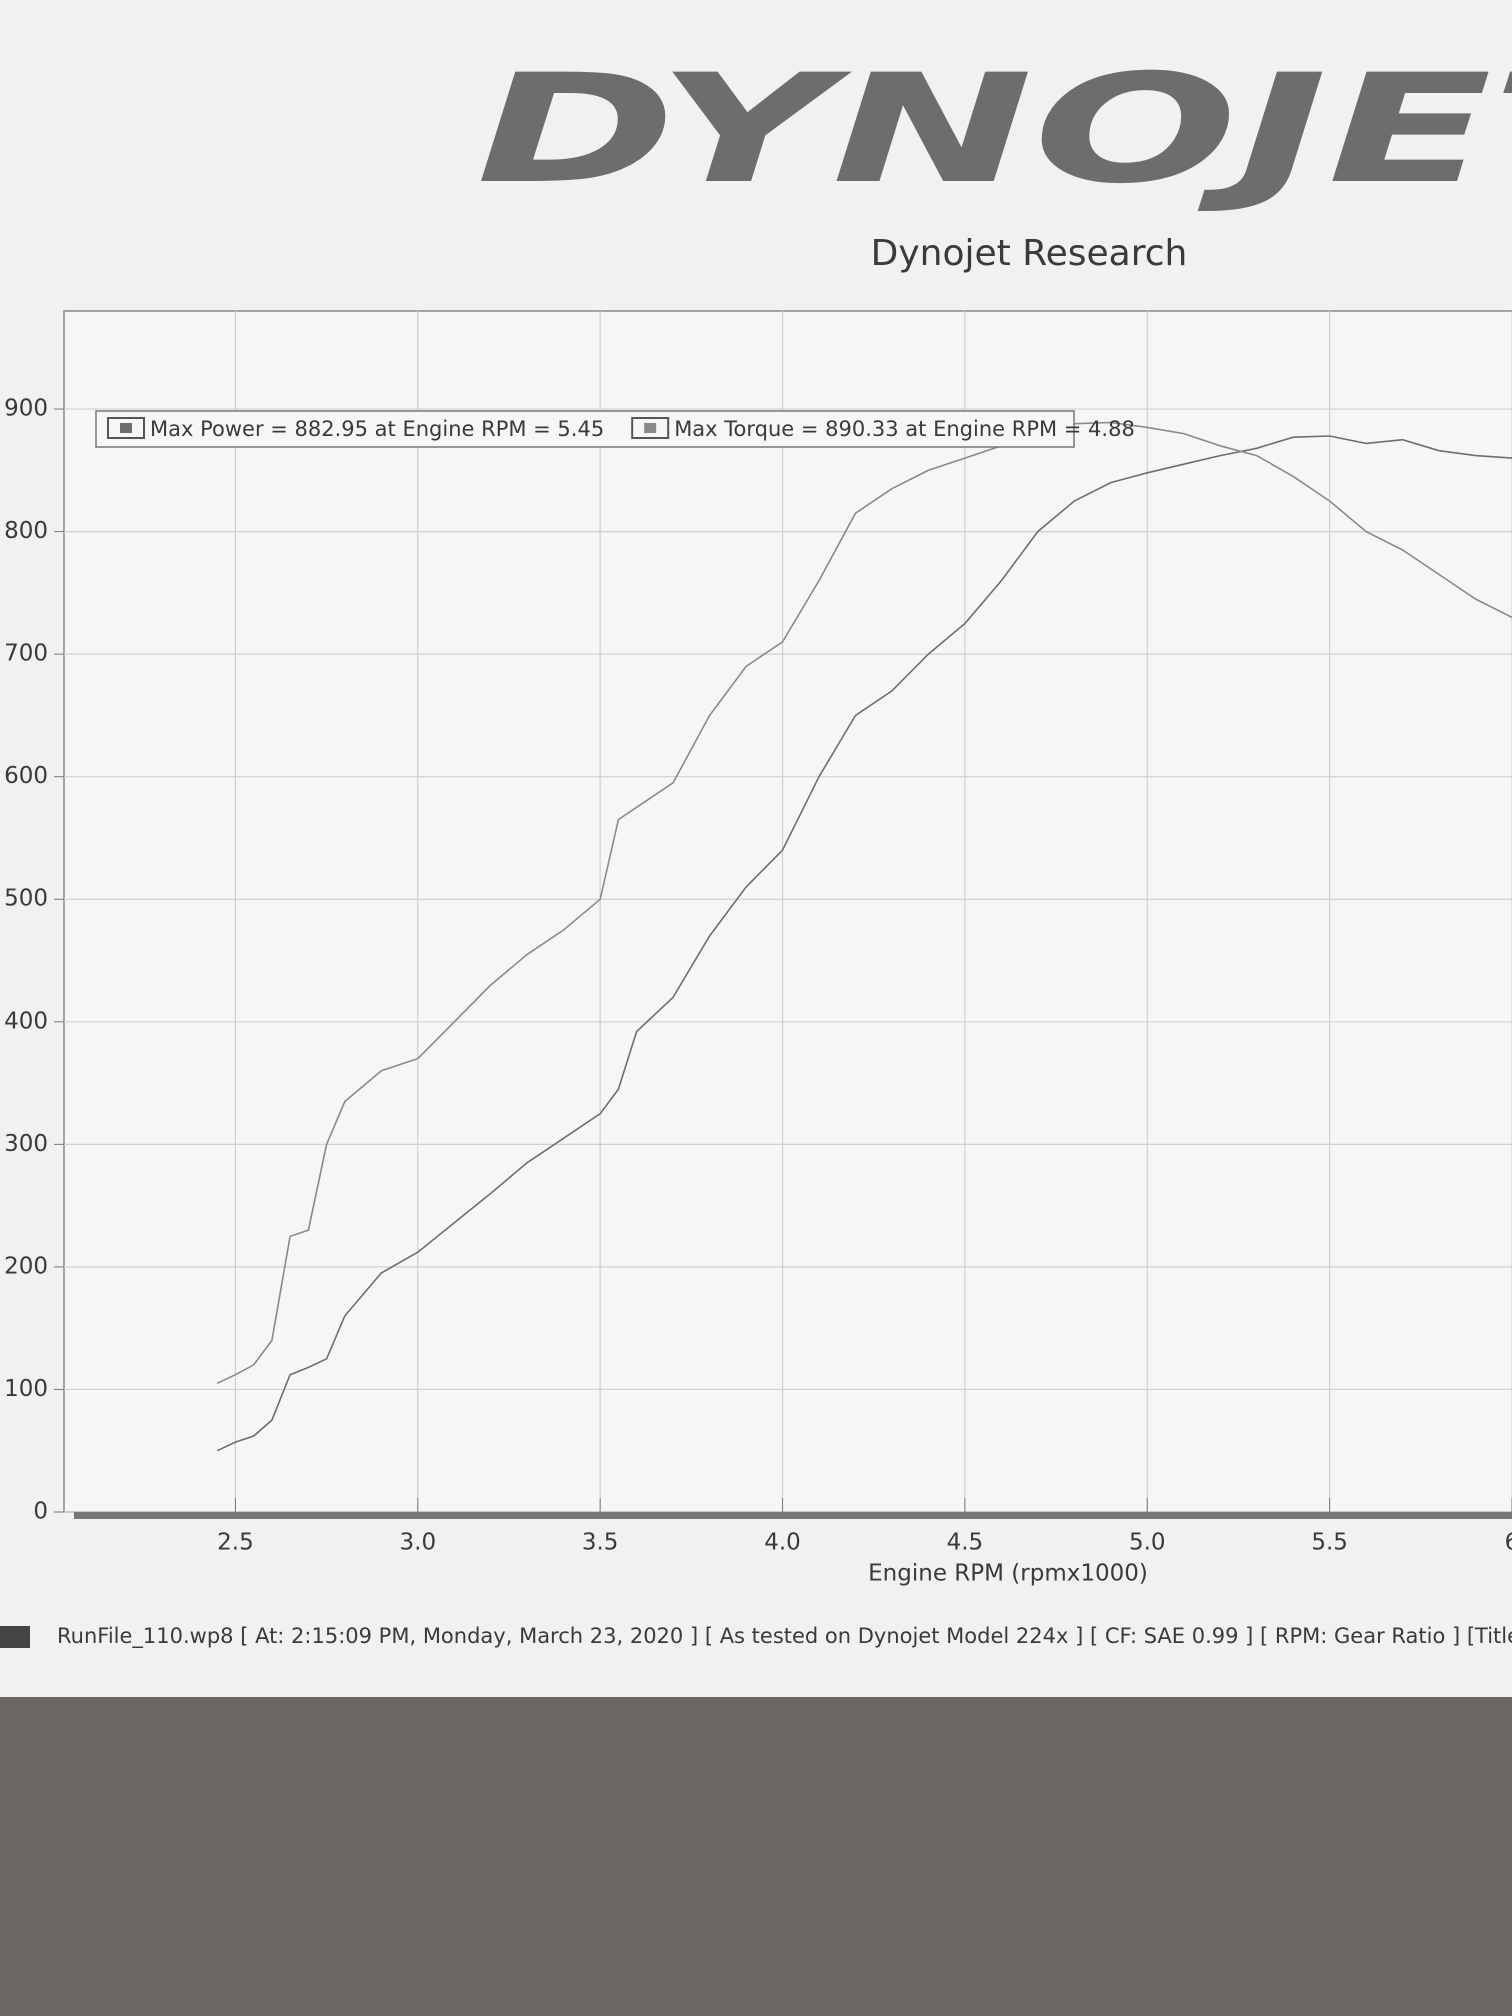 The height and width of the screenshot is (2016, 1512). What do you see at coordinates (26, 1389) in the screenshot?
I see `y-tick-label: 100` at bounding box center [26, 1389].